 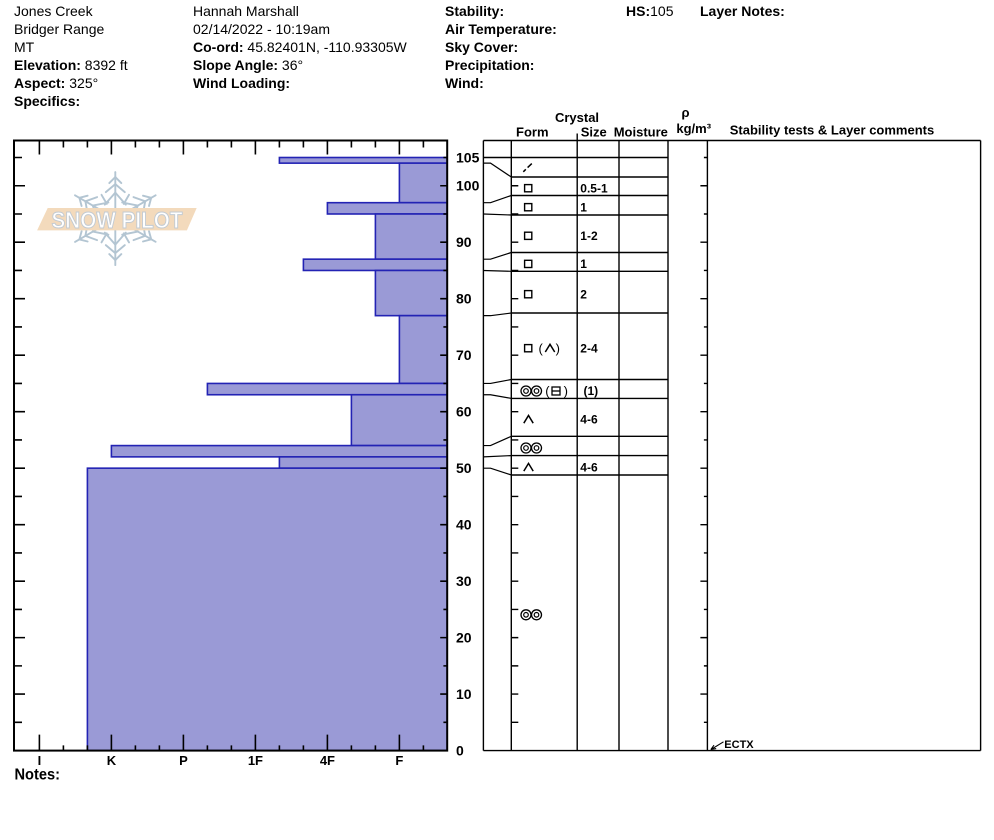 I want to click on svg-text: HS:105, so click(x=650, y=11).